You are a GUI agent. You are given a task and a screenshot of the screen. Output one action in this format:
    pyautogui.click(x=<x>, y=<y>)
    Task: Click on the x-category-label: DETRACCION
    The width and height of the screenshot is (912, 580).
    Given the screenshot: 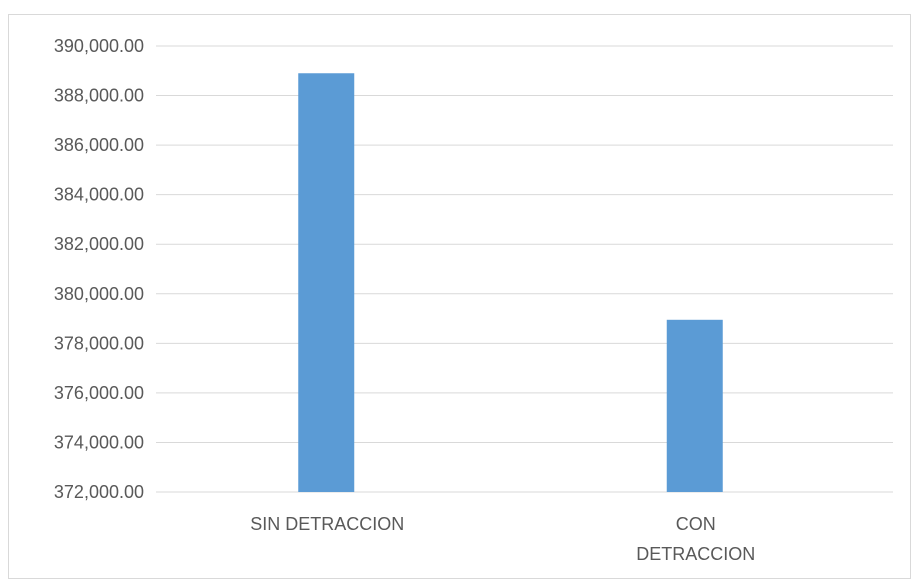 What is the action you would take?
    pyautogui.click(x=695, y=554)
    